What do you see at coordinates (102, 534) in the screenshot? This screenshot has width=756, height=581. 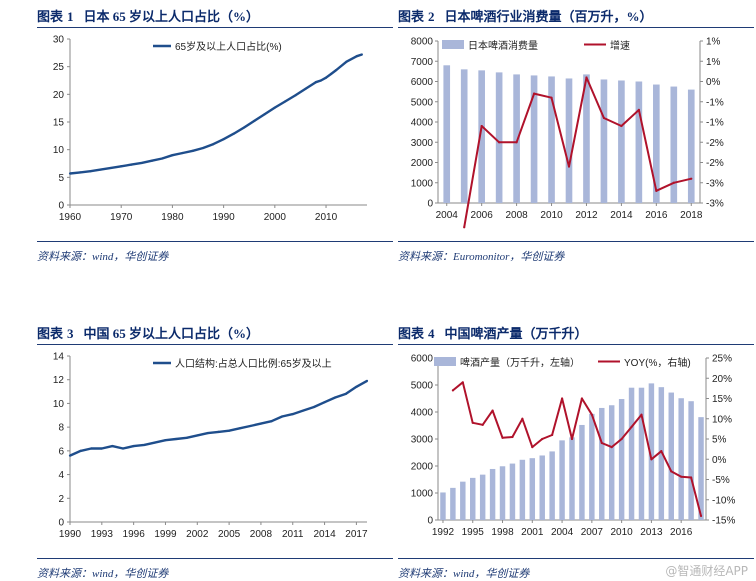 I see `x-tick-label: 1993` at bounding box center [102, 534].